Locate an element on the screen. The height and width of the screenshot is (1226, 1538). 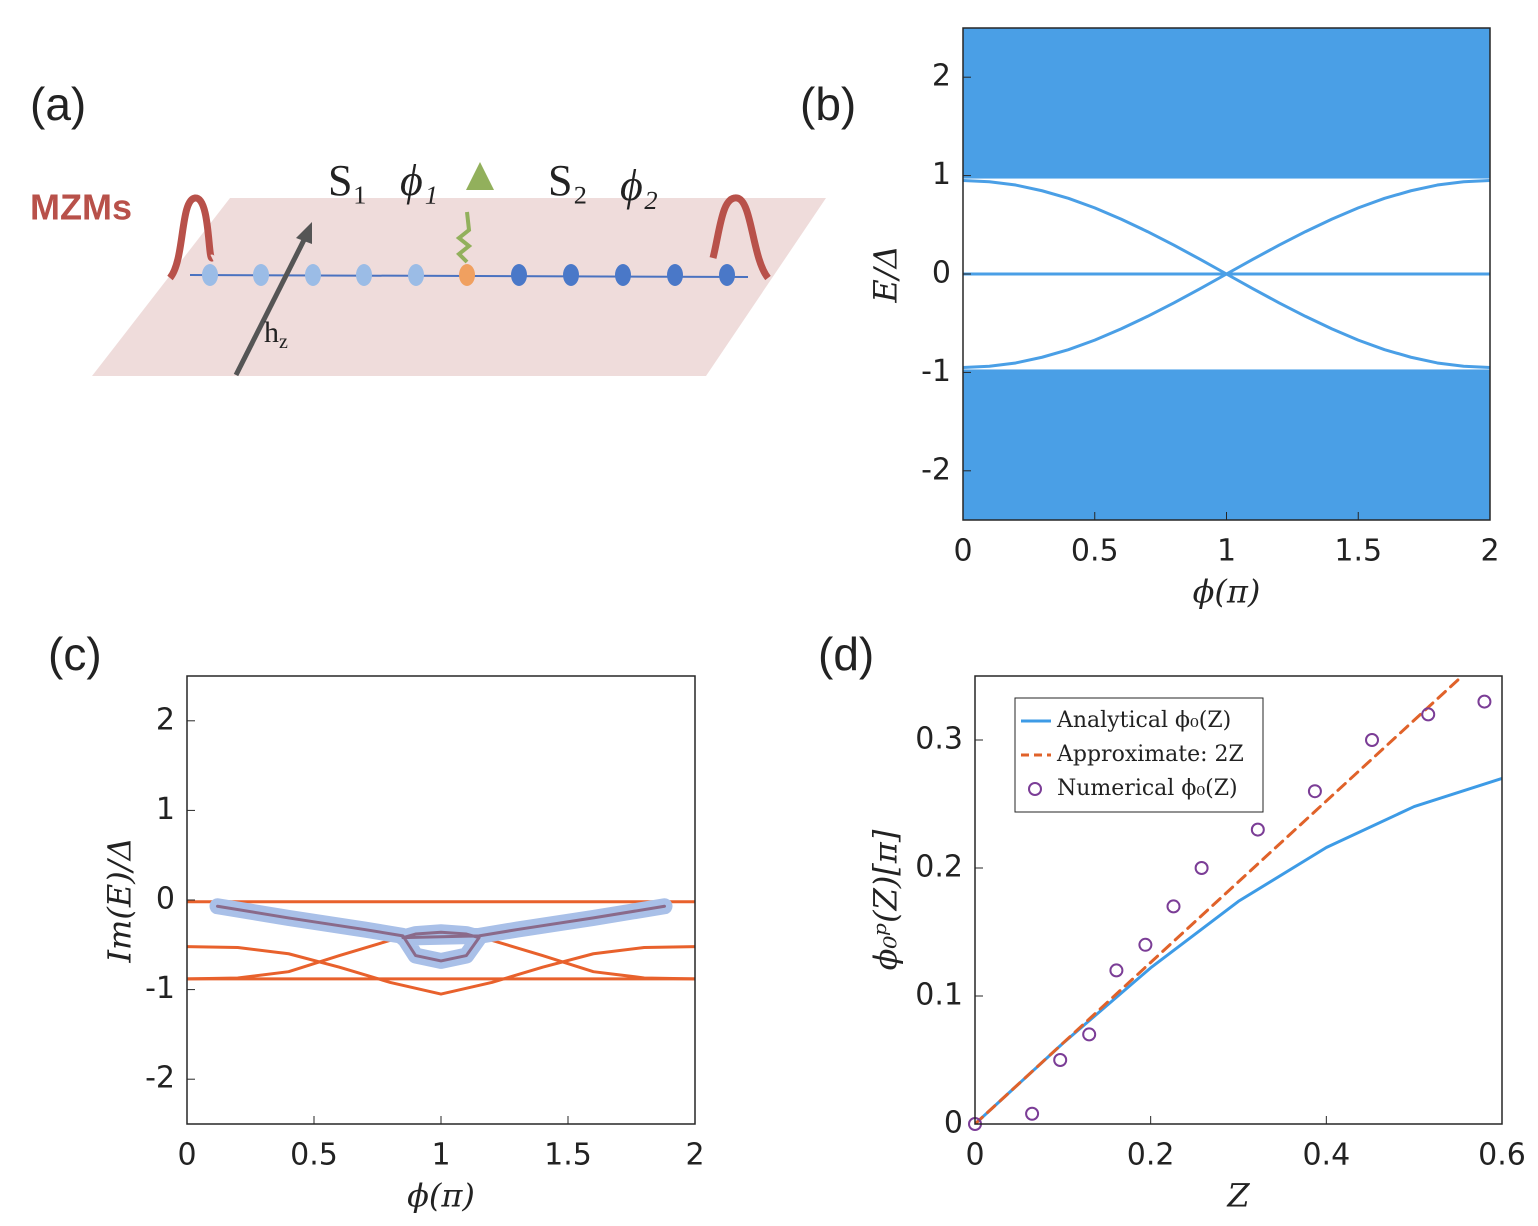
field-arrow is located at coordinates (272, 303).